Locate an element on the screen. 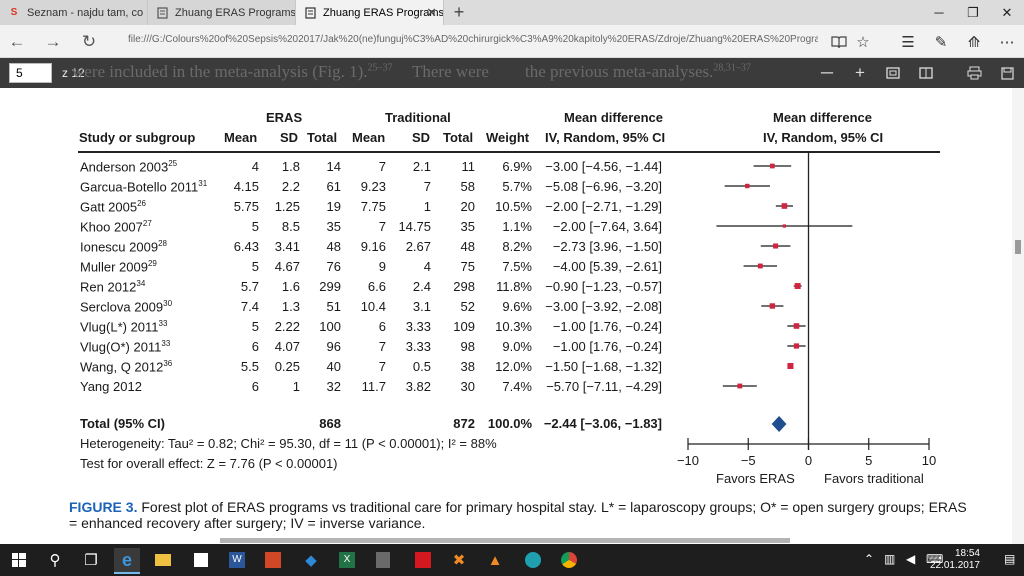 The image size is (1024, 576). cell-t-sd: 2.67 is located at coordinates (418, 246).